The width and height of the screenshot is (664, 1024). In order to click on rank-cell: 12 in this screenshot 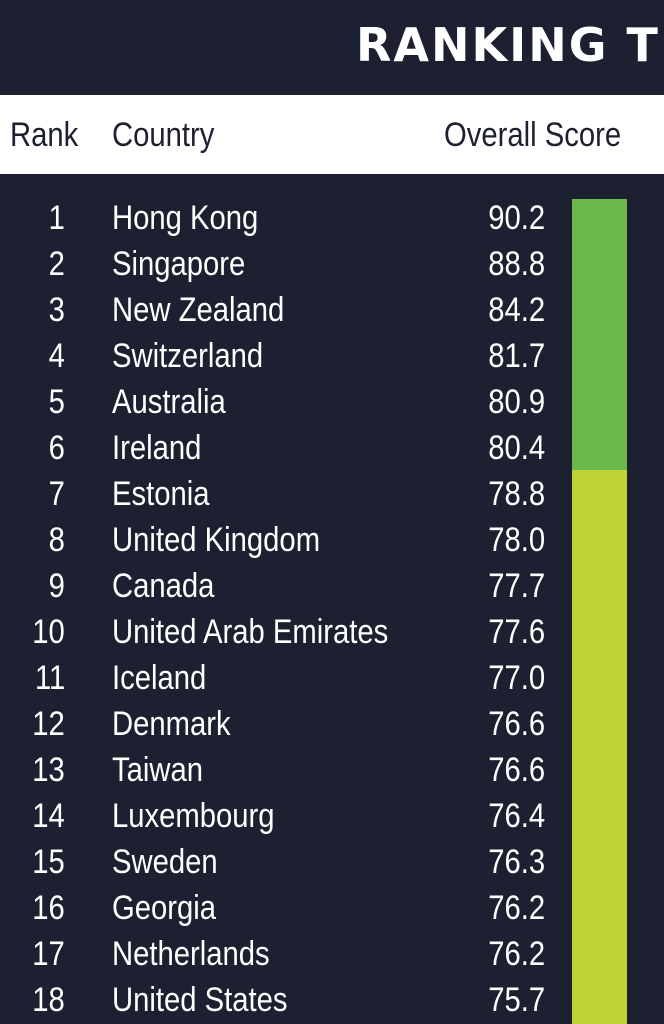, I will do `click(48, 724)`.